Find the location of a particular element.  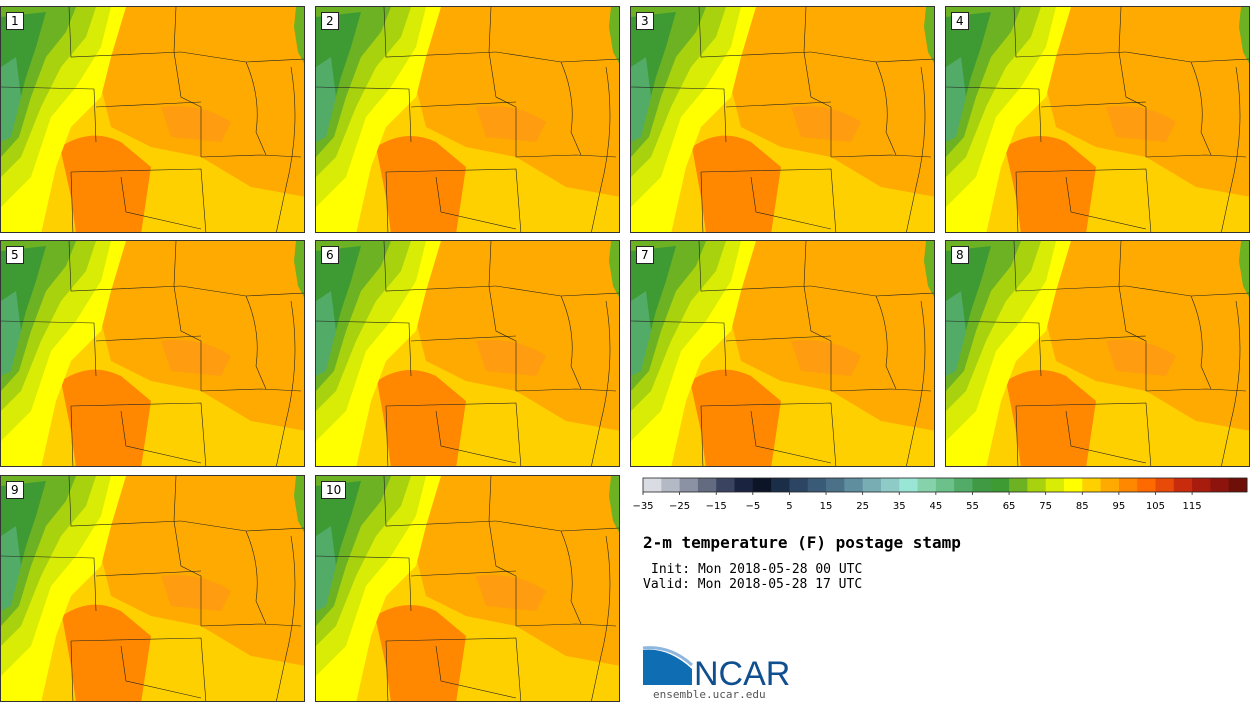

valid-time: Valid: Mon 2018-05-28 17 UTC is located at coordinates (753, 584).